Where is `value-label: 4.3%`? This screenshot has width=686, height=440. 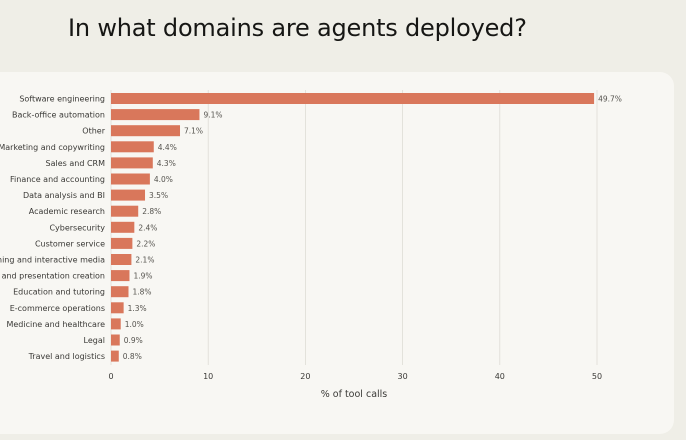
value-label: 4.3% is located at coordinates (166, 163).